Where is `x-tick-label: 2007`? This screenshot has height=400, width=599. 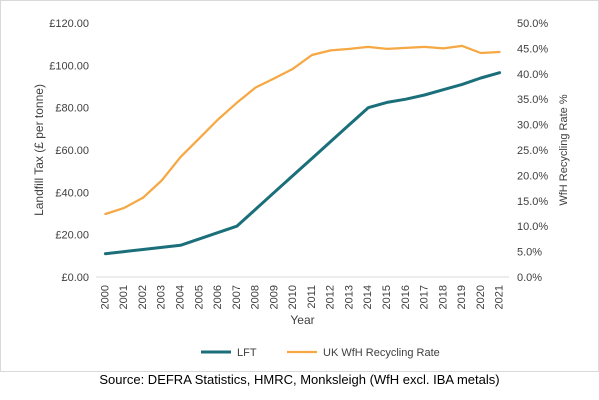 x-tick-label: 2007 is located at coordinates (237, 297).